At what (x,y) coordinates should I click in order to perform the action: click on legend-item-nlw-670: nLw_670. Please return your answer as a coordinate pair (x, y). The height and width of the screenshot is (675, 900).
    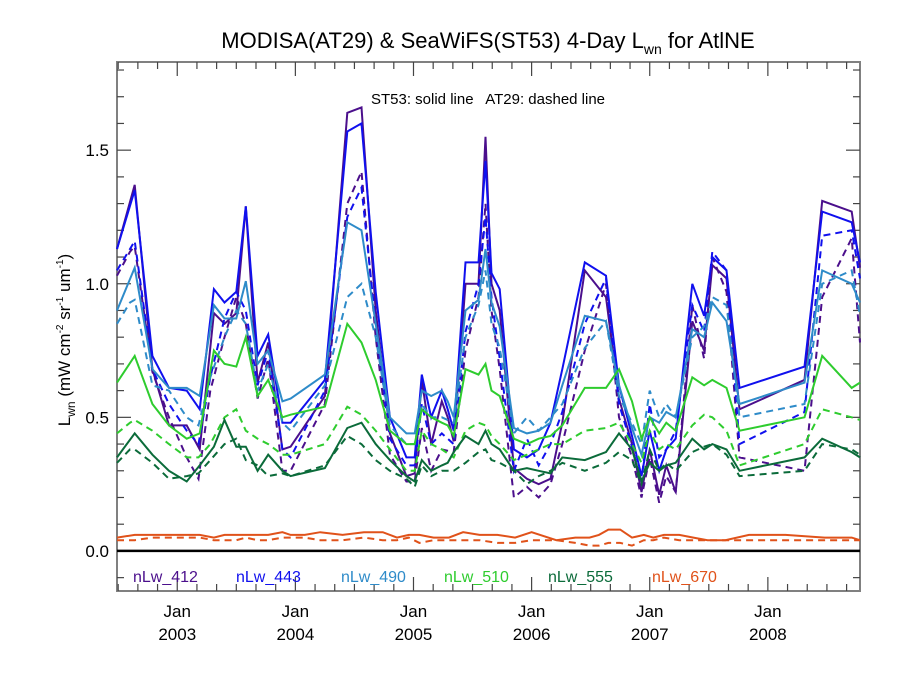
    Looking at the image, I should click on (684, 577).